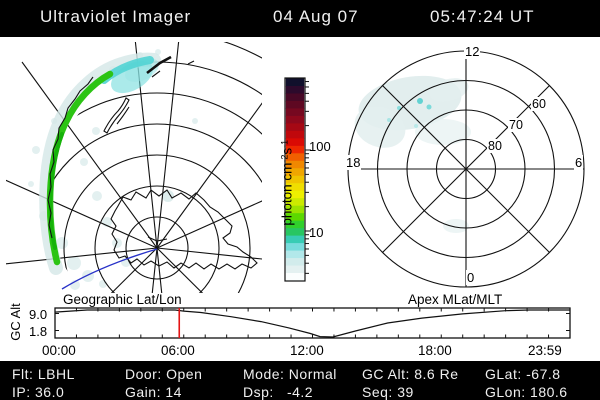 This screenshot has height=400, width=600. What do you see at coordinates (290, 374) in the screenshot?
I see `footer-mode: Mode: Normal` at bounding box center [290, 374].